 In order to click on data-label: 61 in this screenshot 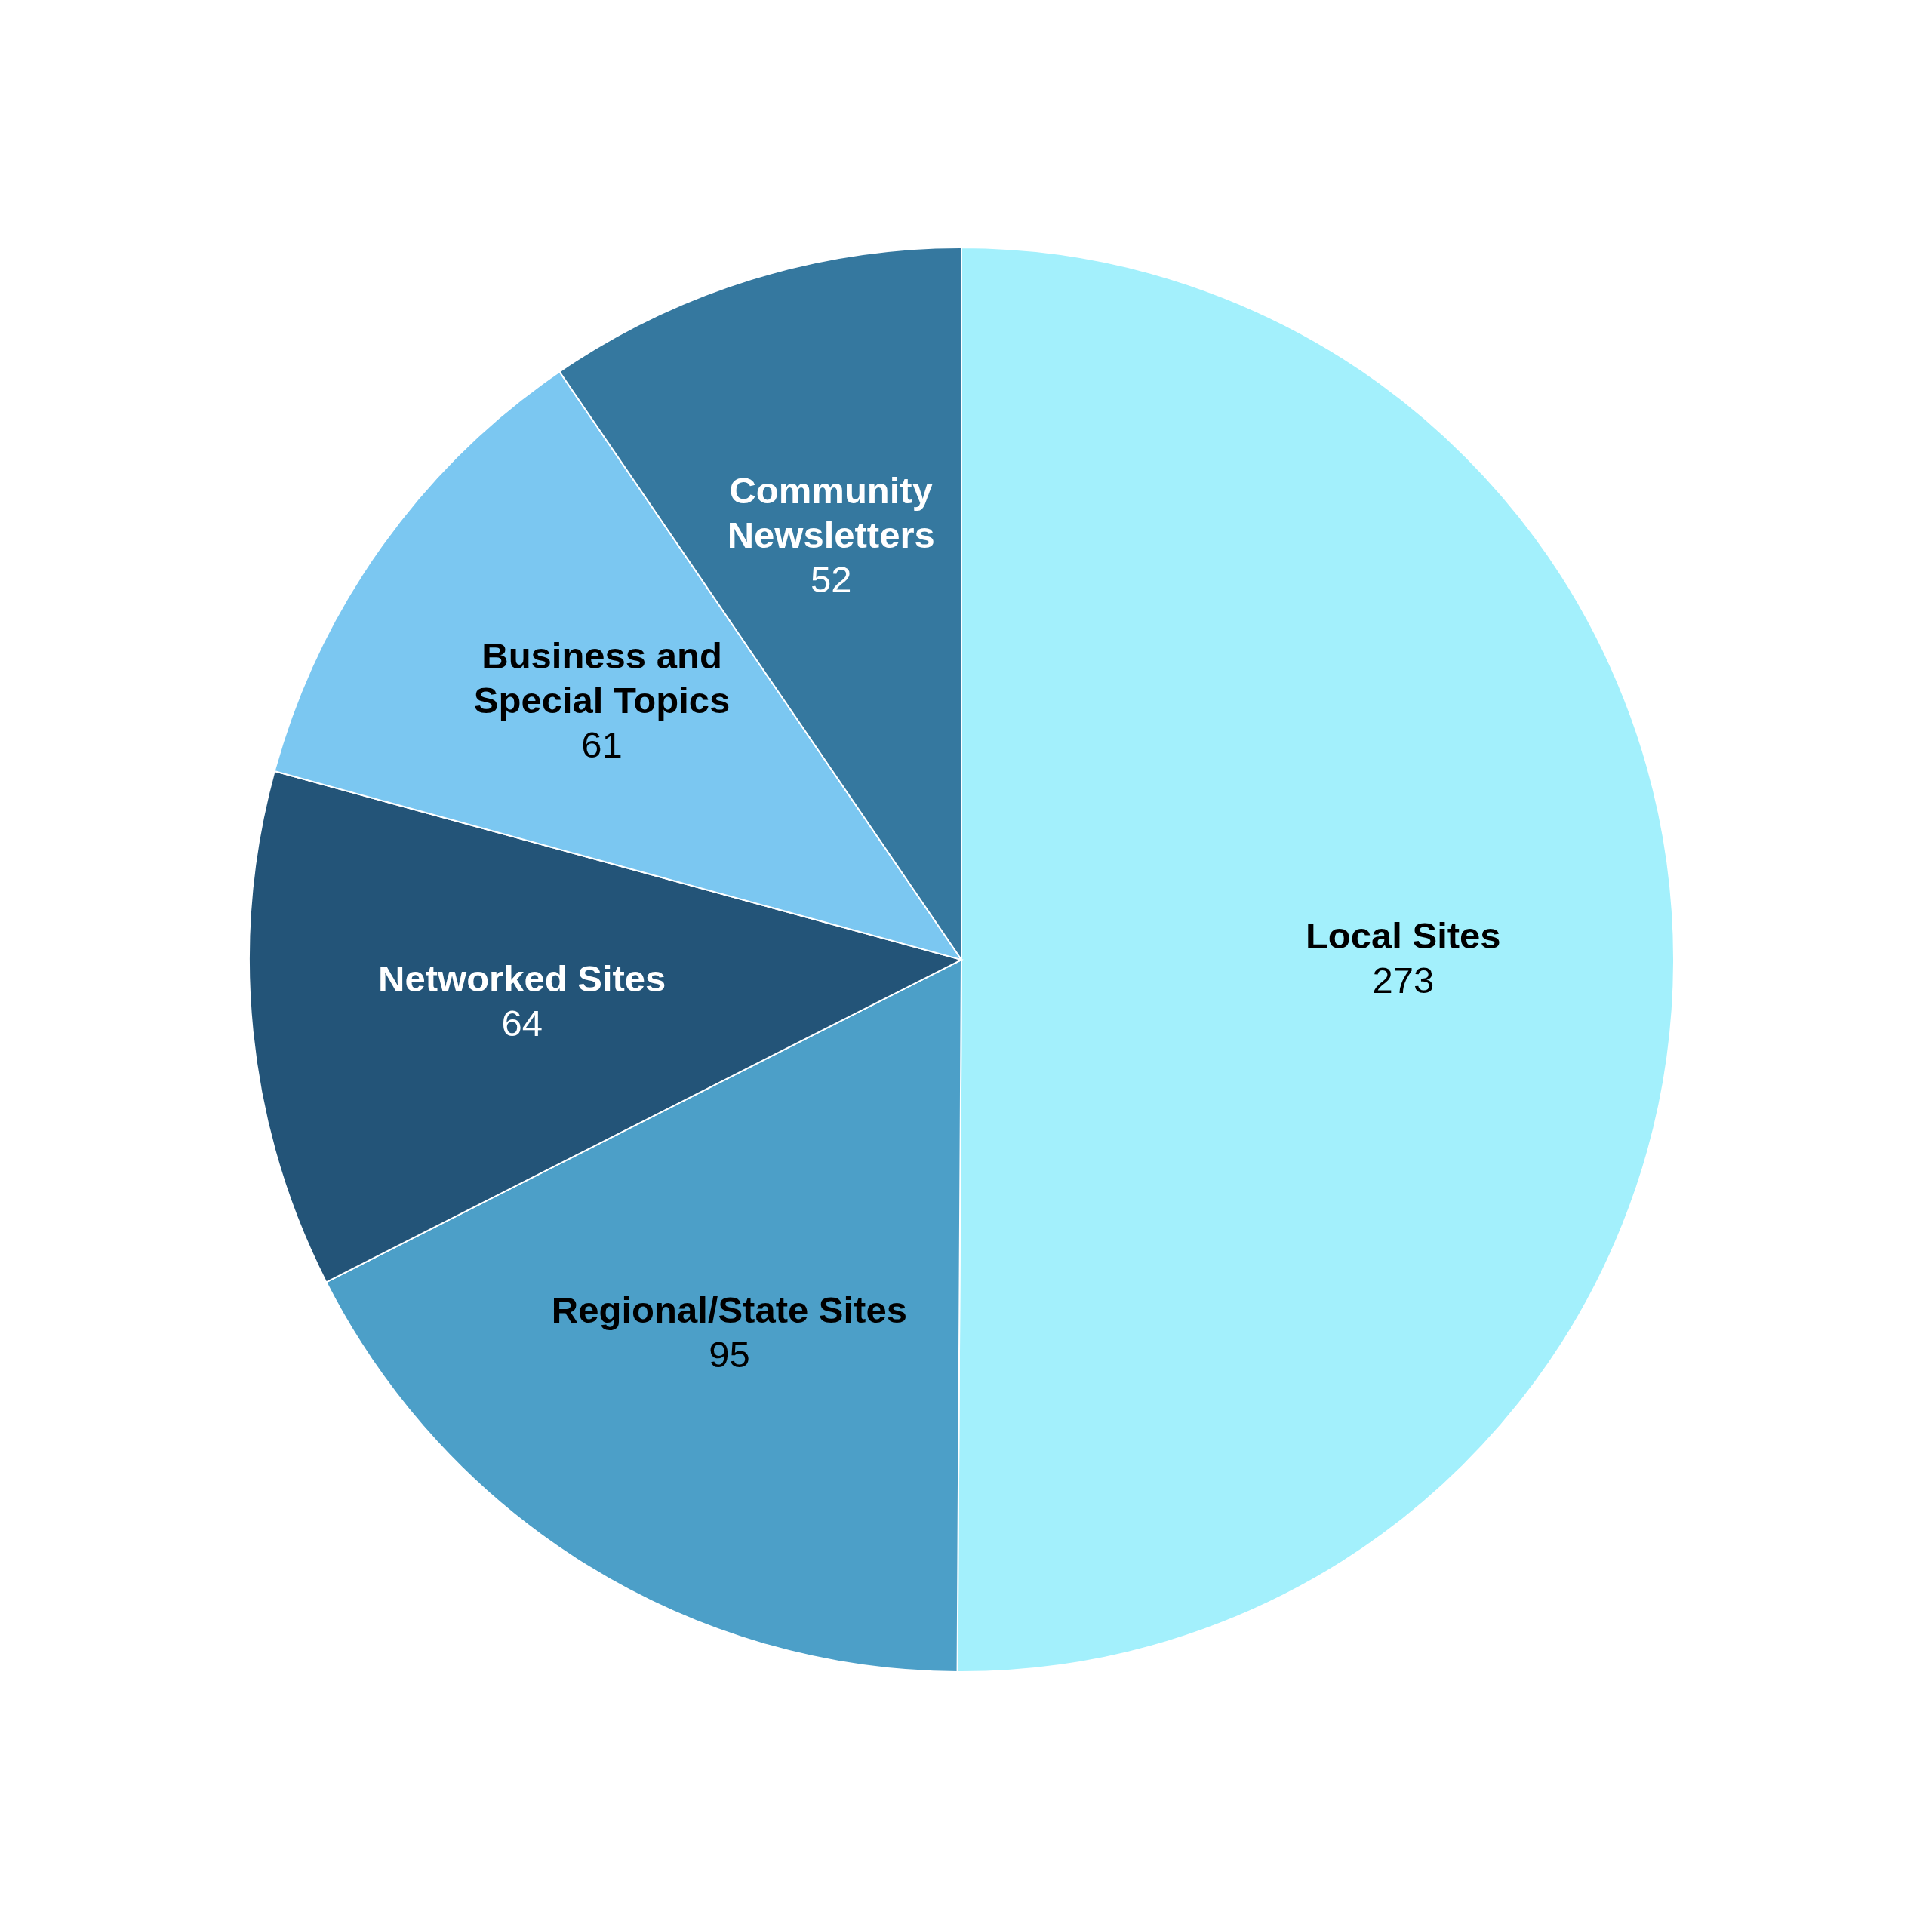, I will do `click(602, 745)`.